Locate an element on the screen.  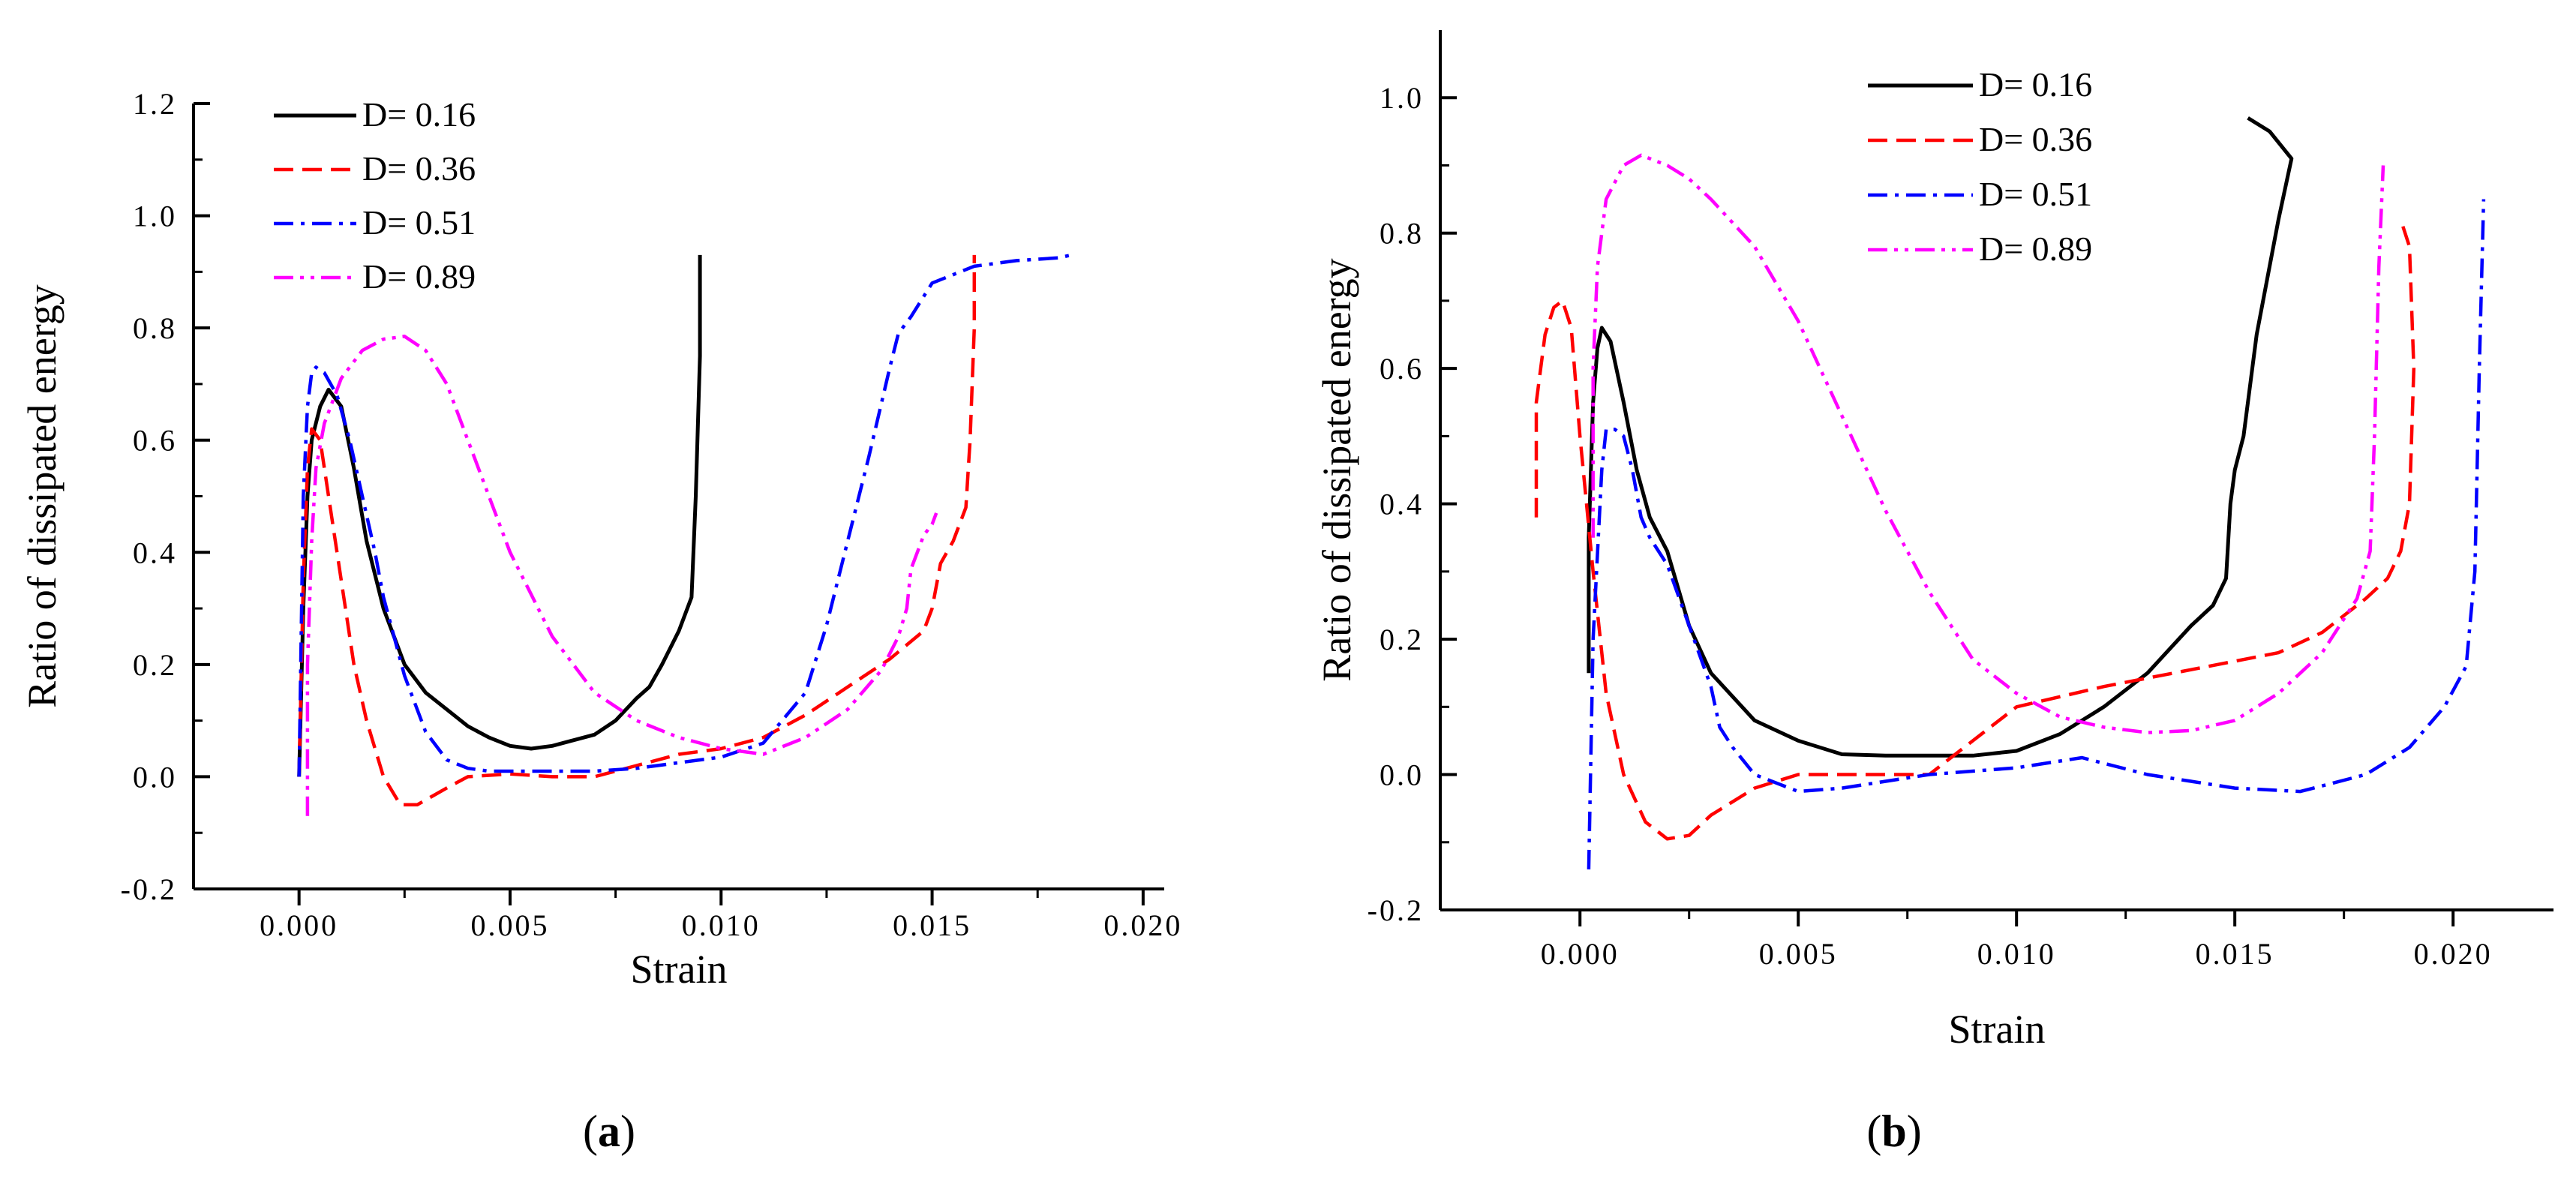
panel-a-y-tick-label: 0.6 is located at coordinates (155, 441).